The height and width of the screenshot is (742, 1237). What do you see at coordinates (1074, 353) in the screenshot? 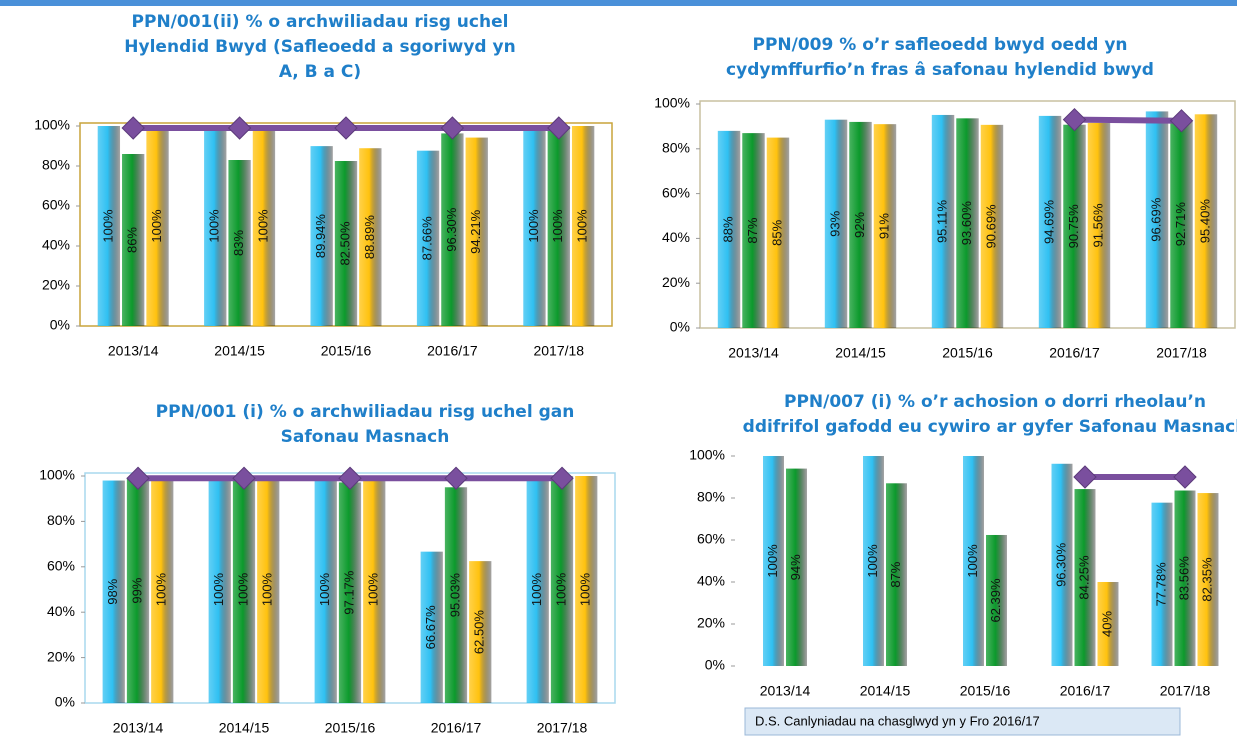
I see `x-tick-label: 2016/17` at bounding box center [1074, 353].